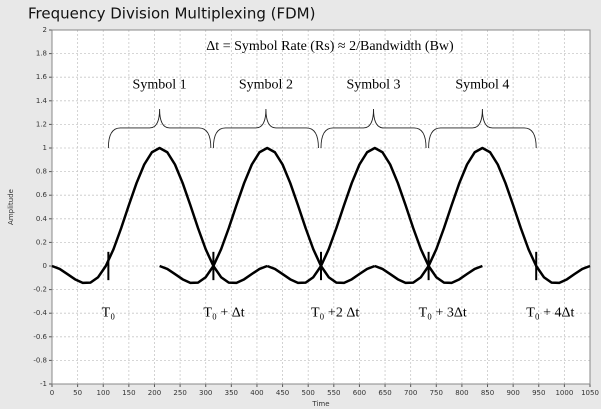 The width and height of the screenshot is (601, 409). What do you see at coordinates (43, 384) in the screenshot?
I see `y-tick-label: -1` at bounding box center [43, 384].